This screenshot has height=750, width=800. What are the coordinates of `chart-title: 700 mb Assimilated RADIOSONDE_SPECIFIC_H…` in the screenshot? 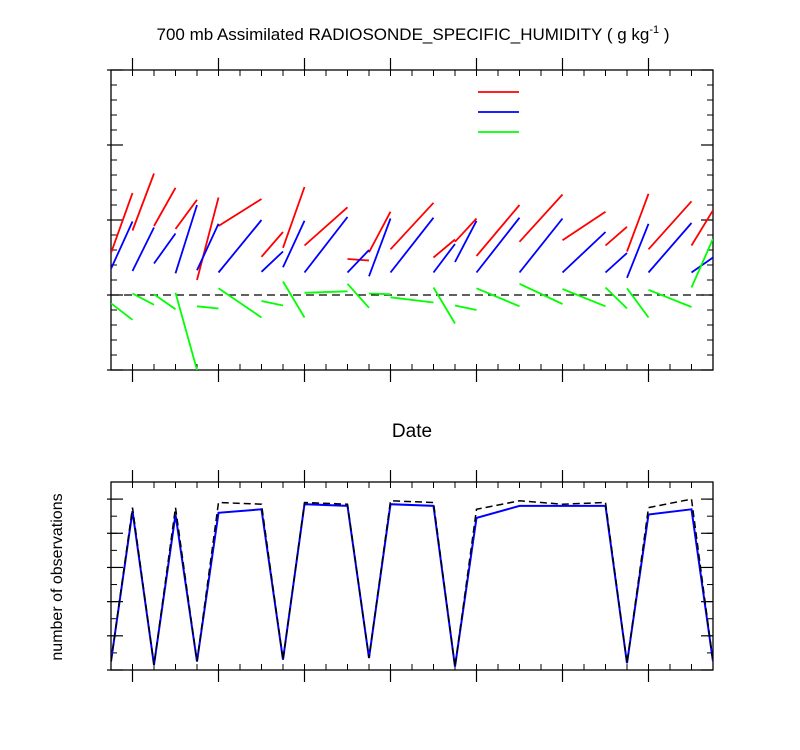 It's located at (412, 34).